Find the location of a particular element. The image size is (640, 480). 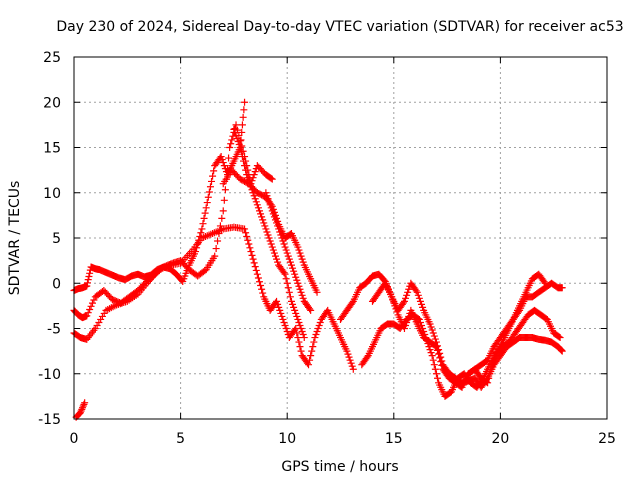

y-tick-label: 20 is located at coordinates (52, 103).